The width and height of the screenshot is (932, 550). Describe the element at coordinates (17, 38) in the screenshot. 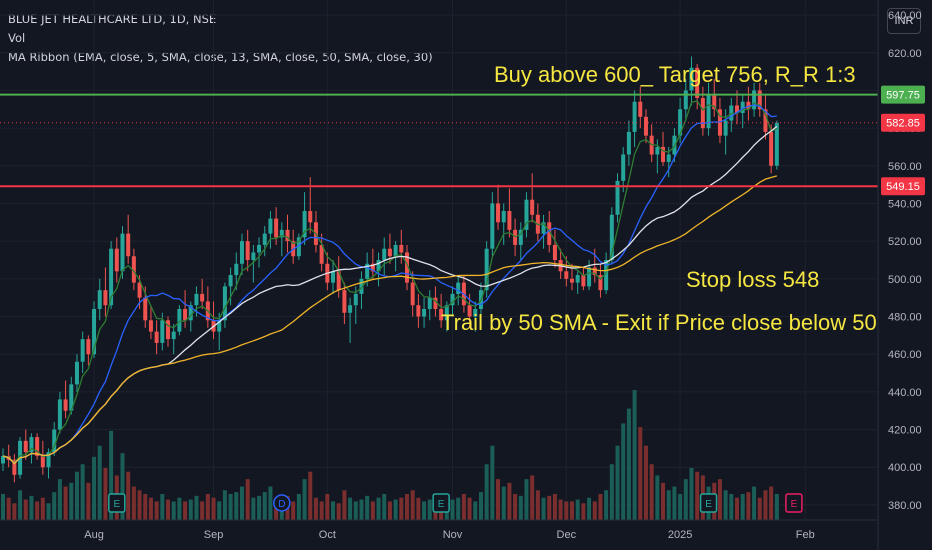

I see `volume-indicator-label: Vol` at that location.